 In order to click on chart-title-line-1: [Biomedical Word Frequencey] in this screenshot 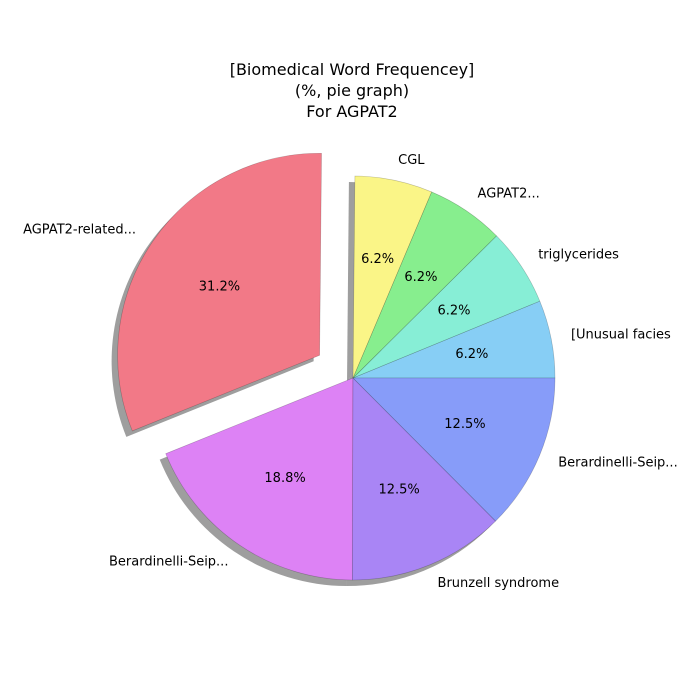, I will do `click(352, 69)`.